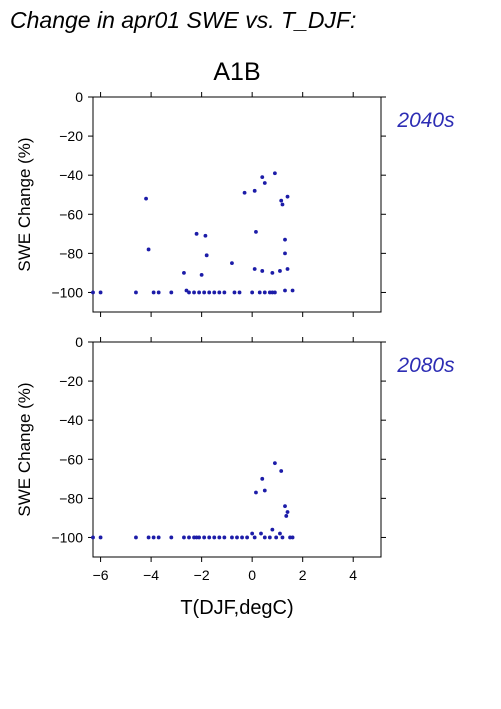 This screenshot has width=501, height=709. I want to click on y-tick-label: −80, so click(71, 253).